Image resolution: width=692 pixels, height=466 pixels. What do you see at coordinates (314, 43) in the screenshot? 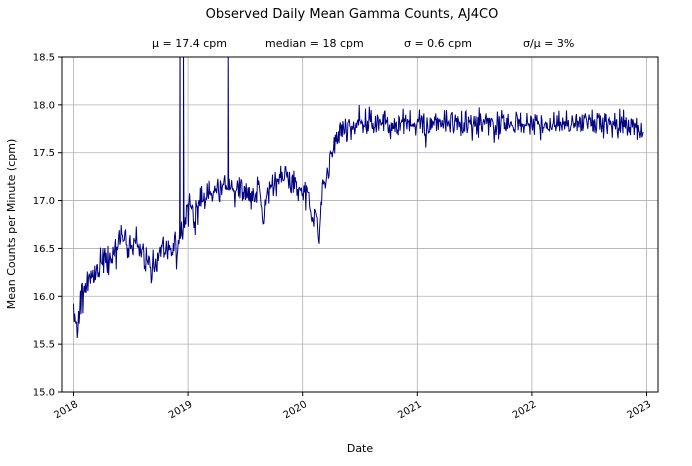
I see `stat-median: median = 18 cpm` at bounding box center [314, 43].